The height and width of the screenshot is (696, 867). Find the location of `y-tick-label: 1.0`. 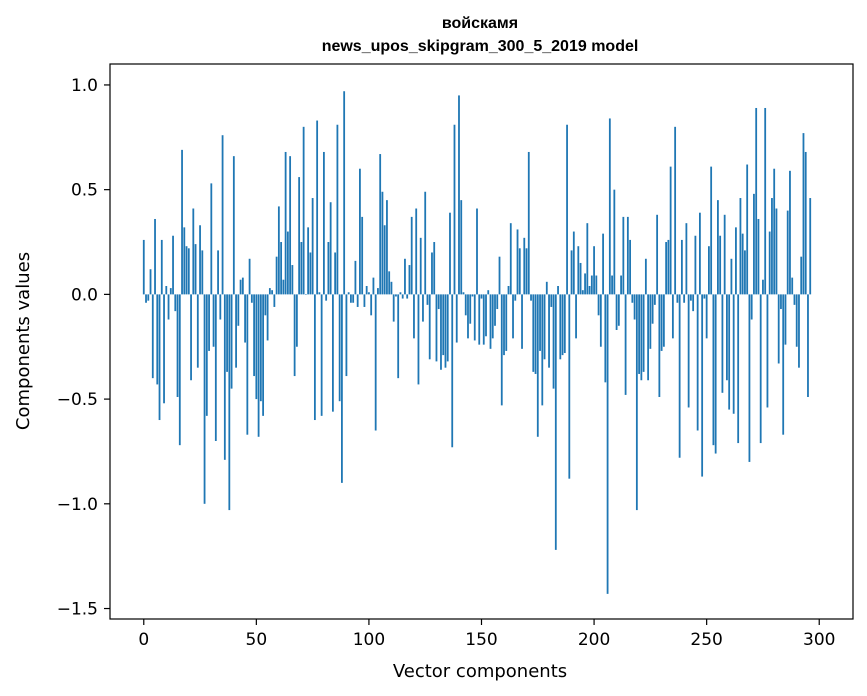

y-tick-label: 1.0 is located at coordinates (84, 86).